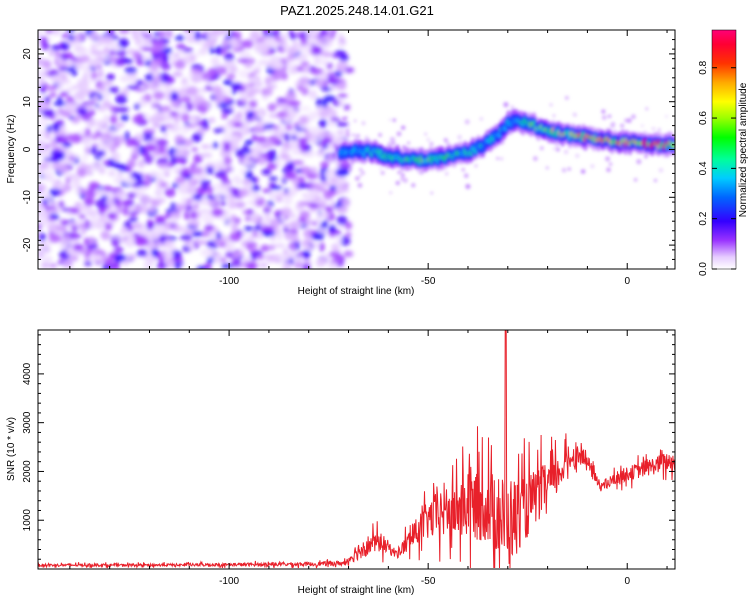  Describe the element at coordinates (627, 281) in the screenshot. I see `x-tick-label: 0` at that location.